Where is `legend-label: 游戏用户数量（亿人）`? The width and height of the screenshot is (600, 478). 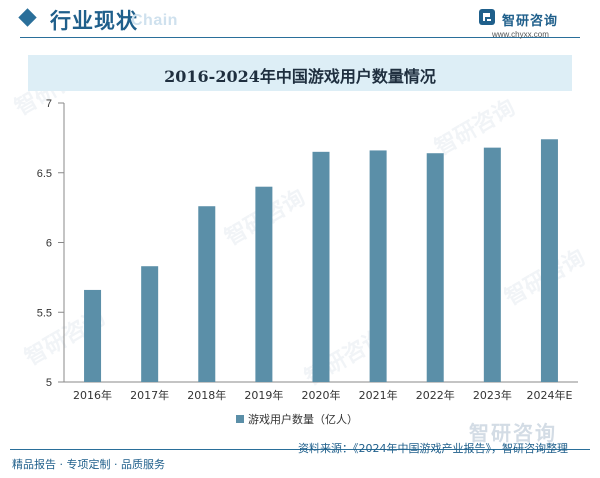 legend-label: 游戏用户数量（亿人） is located at coordinates (303, 419).